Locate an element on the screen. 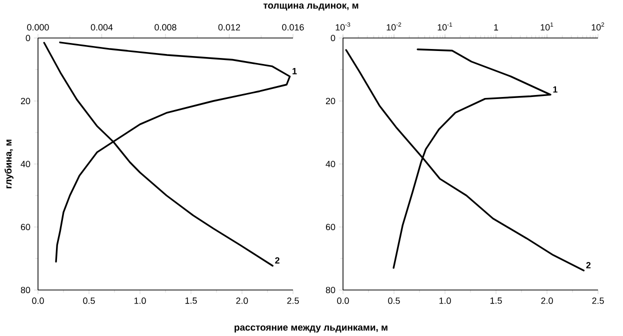 Image resolution: width=623 pixels, height=336 pixels. x2-tick-label: 0.016 is located at coordinates (293, 27).